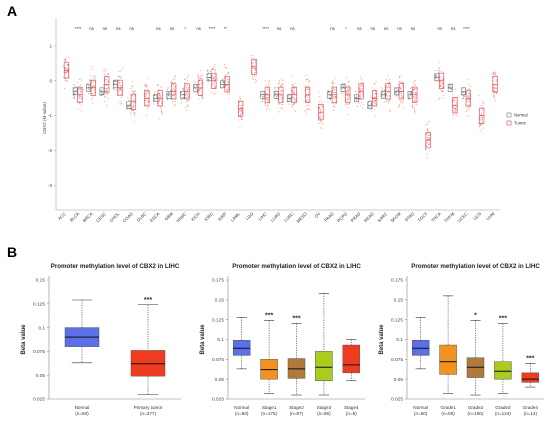 The image size is (550, 426). I want to click on significance-label: ns, so click(386, 28).